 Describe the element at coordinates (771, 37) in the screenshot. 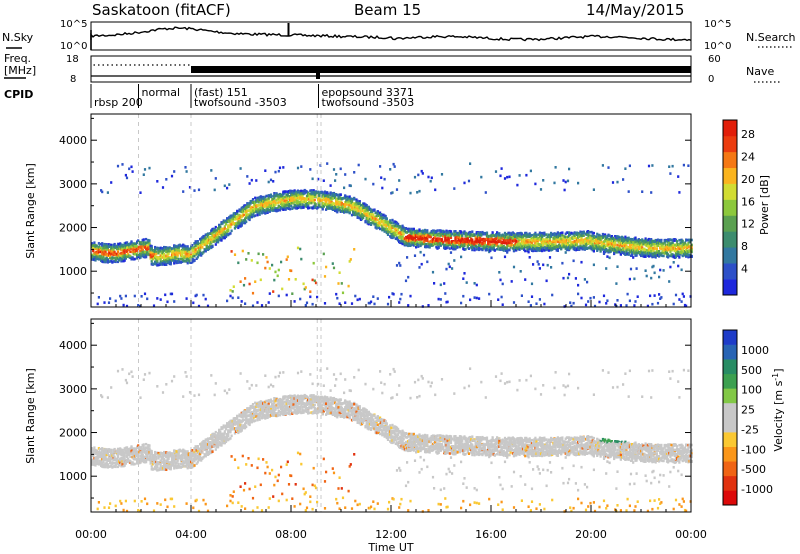

I see `nsearch-label: N.Search` at that location.